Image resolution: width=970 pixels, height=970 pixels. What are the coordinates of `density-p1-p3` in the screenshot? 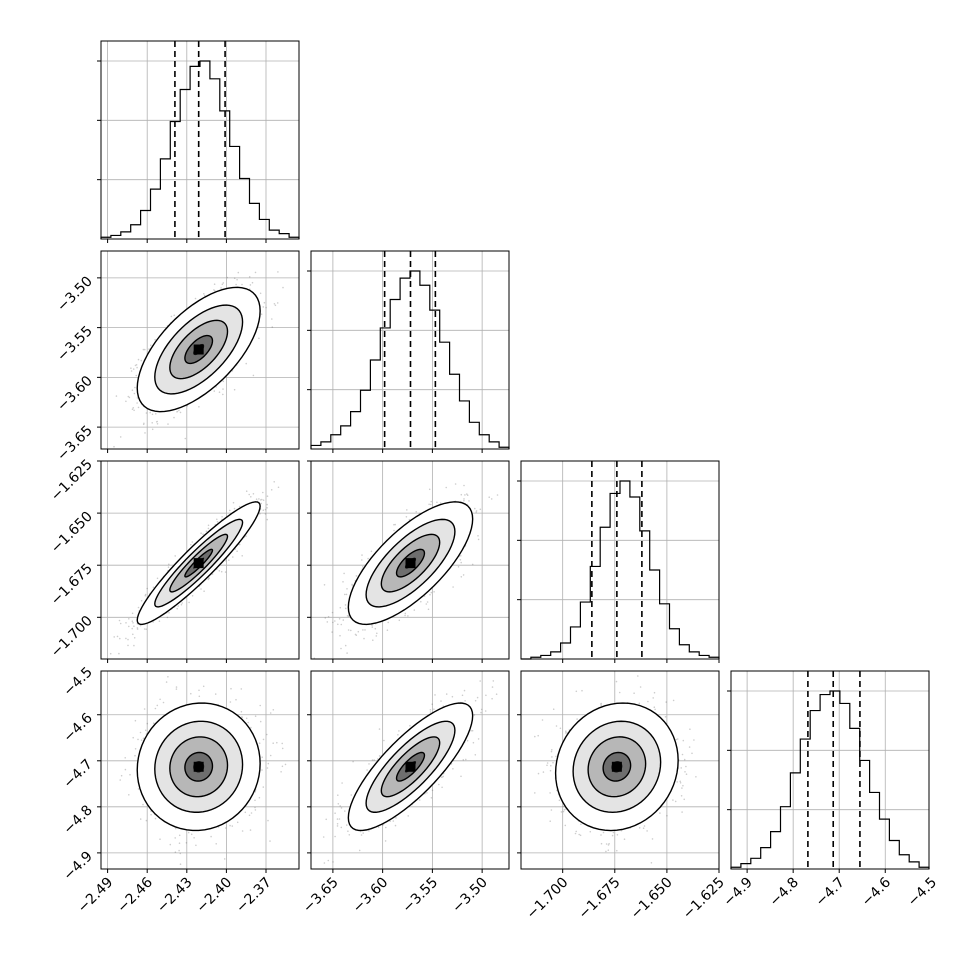 It's located at (410, 772).